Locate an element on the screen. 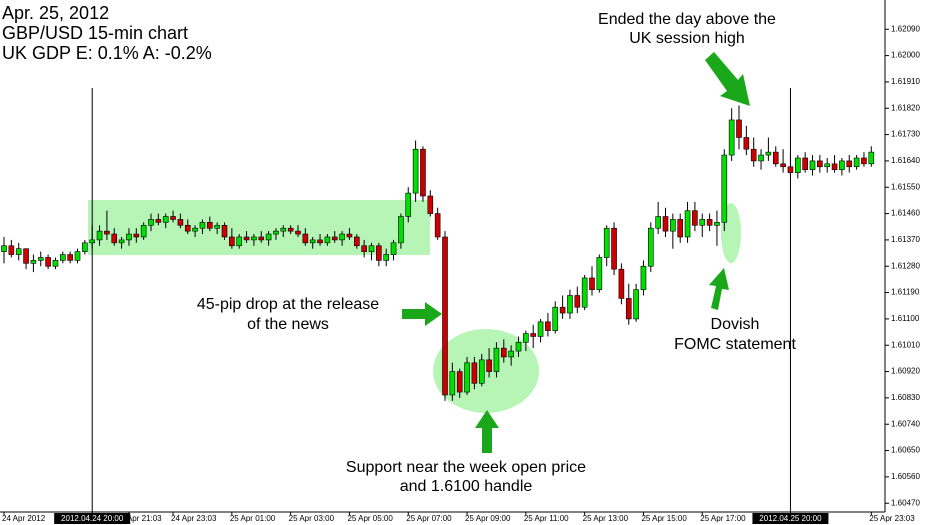 The width and height of the screenshot is (925, 525). y-tick-label: 1.61100 is located at coordinates (905, 318).